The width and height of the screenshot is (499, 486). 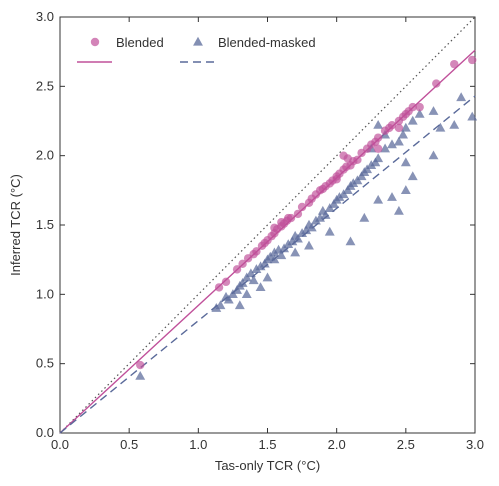 What do you see at coordinates (140, 42) in the screenshot?
I see `legend-label-blended: Blended` at bounding box center [140, 42].